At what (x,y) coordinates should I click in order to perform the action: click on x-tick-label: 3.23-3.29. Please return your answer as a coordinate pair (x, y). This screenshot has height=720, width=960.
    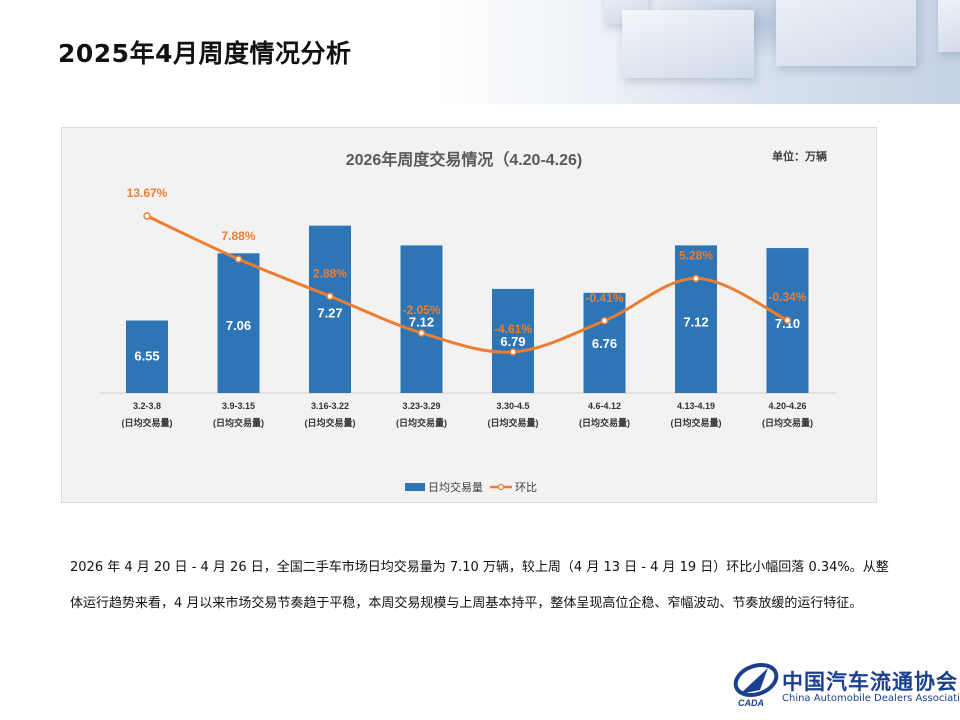
    Looking at the image, I should click on (421, 406).